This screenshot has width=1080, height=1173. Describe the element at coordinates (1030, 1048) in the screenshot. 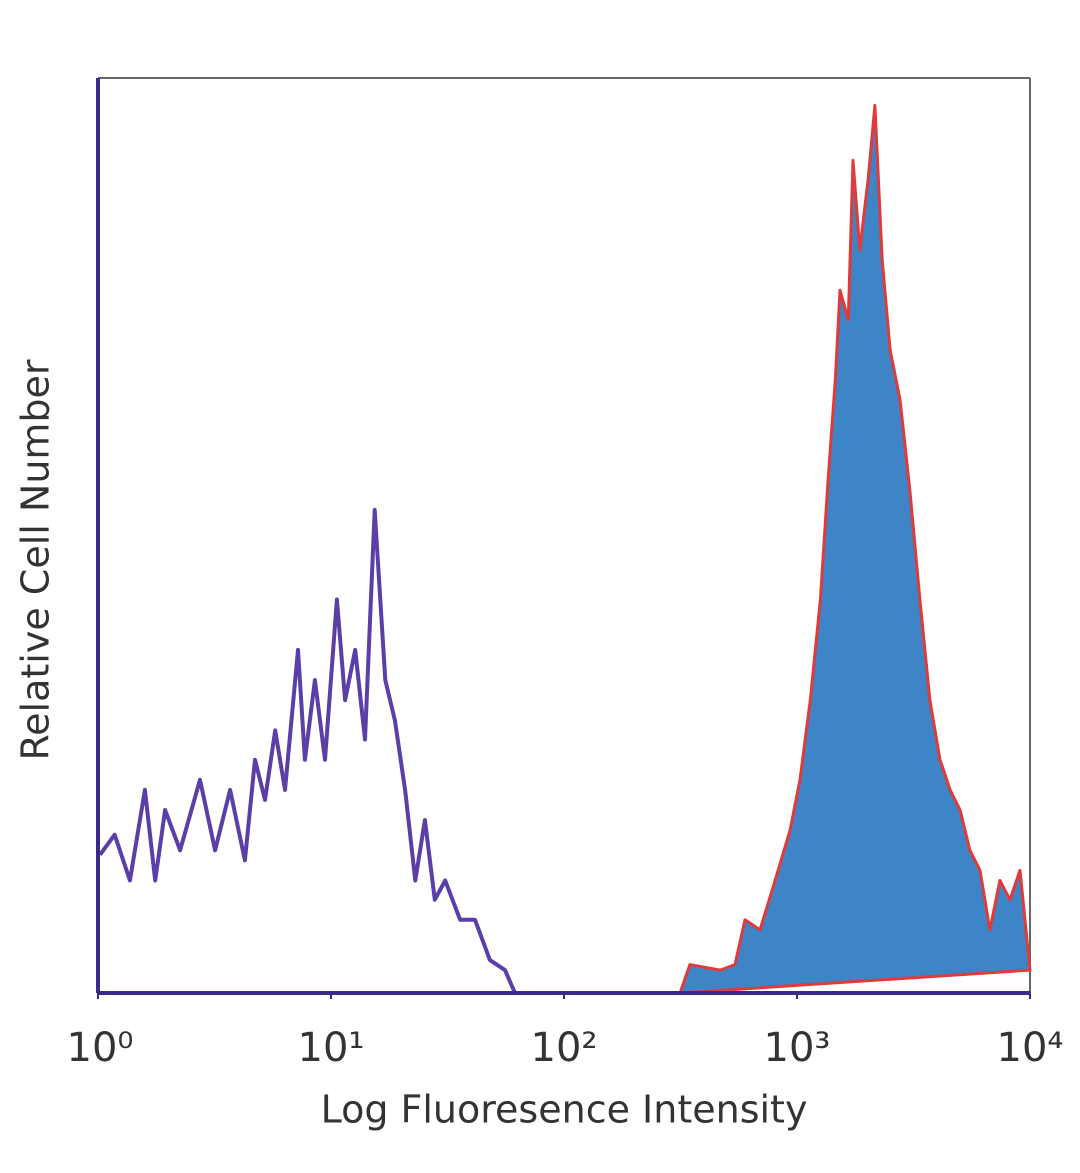

I see `x-tick-label: 10⁴` at that location.